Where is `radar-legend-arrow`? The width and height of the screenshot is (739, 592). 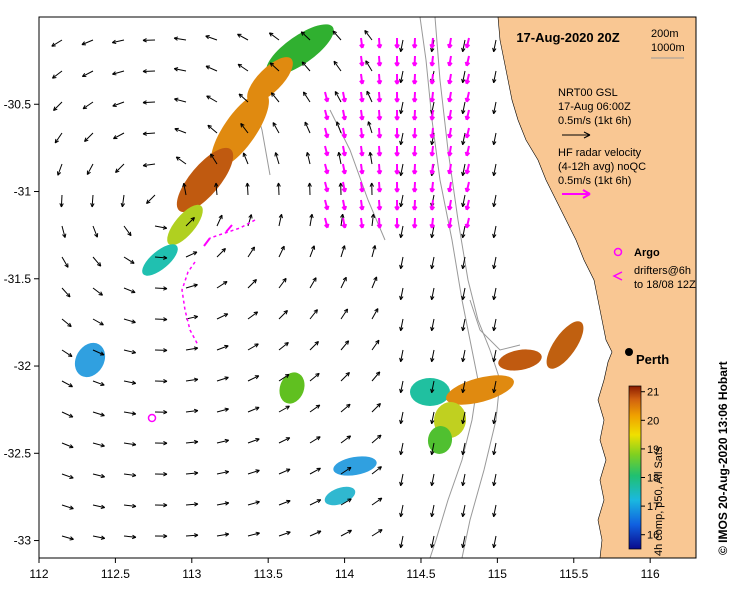
radar-legend-arrow is located at coordinates (576, 194).